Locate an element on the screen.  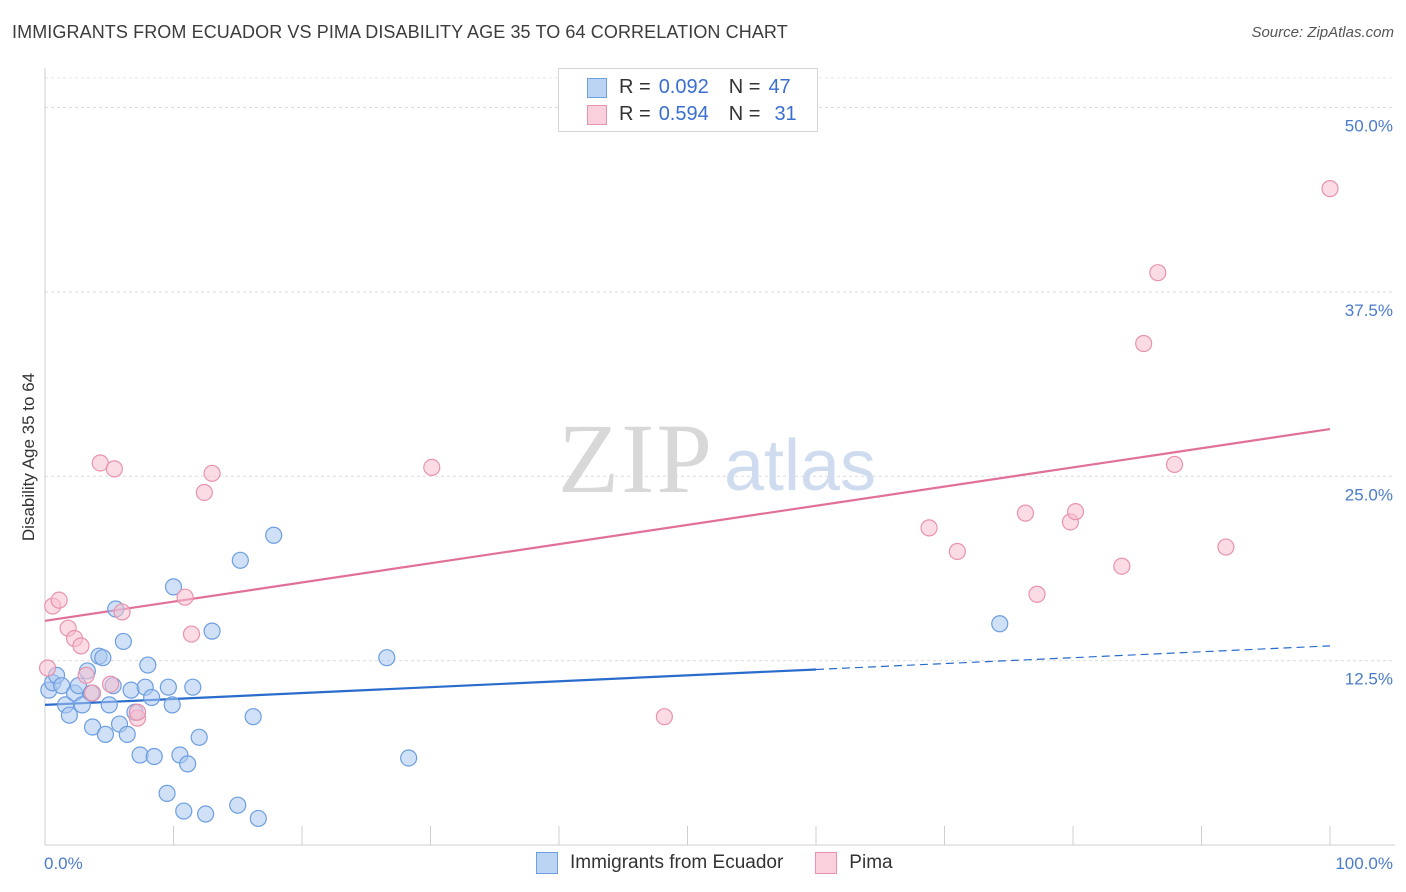
legend-item-ecuador: Immigrants from Ecuador is located at coordinates (659, 863).